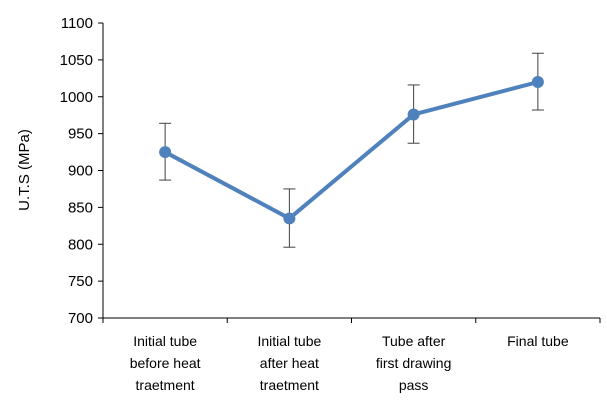 The width and height of the screenshot is (607, 404). What do you see at coordinates (80, 134) in the screenshot?
I see `y-tick-label: 950` at bounding box center [80, 134].